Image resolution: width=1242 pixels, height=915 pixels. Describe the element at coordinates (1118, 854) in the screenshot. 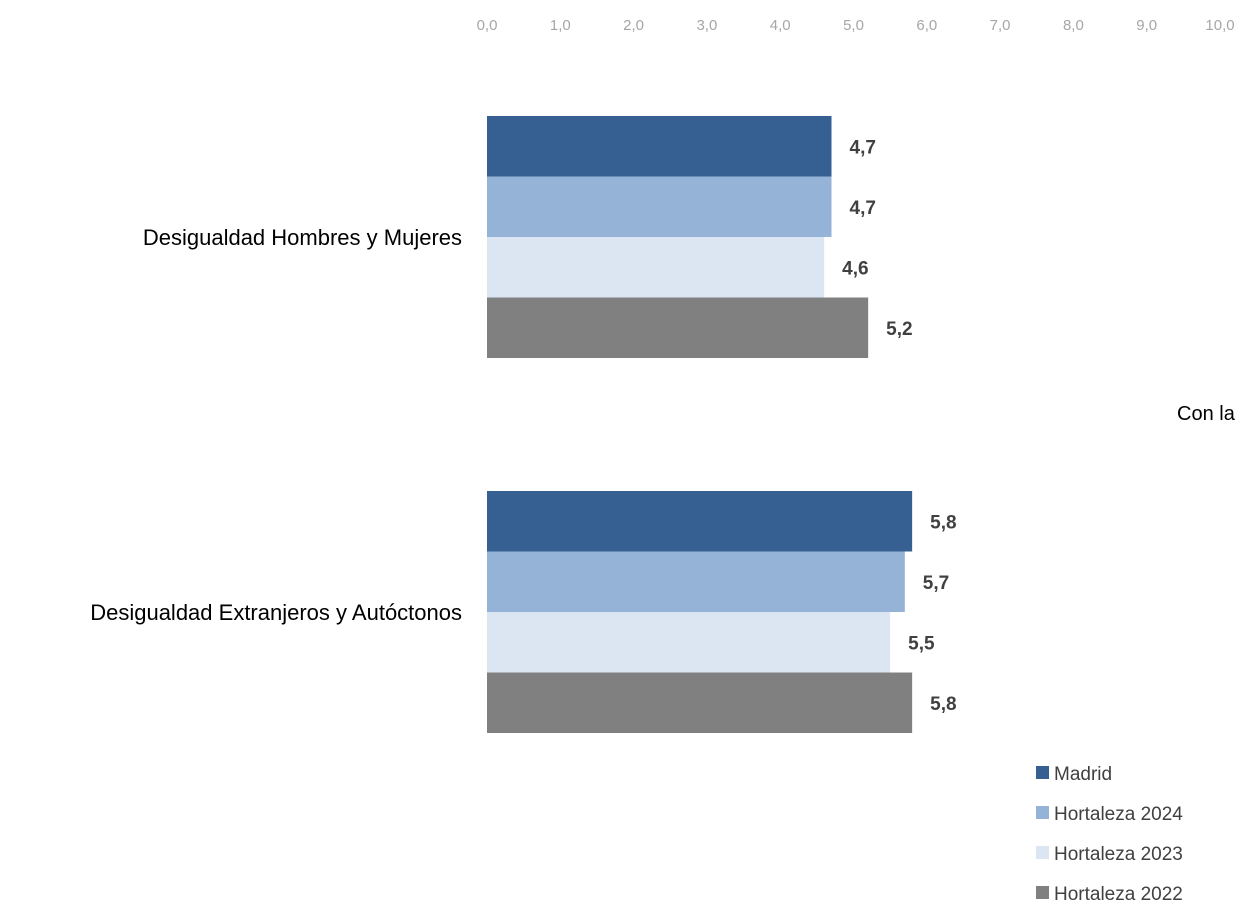

I see `legend-label: Hortaleza 2023` at that location.